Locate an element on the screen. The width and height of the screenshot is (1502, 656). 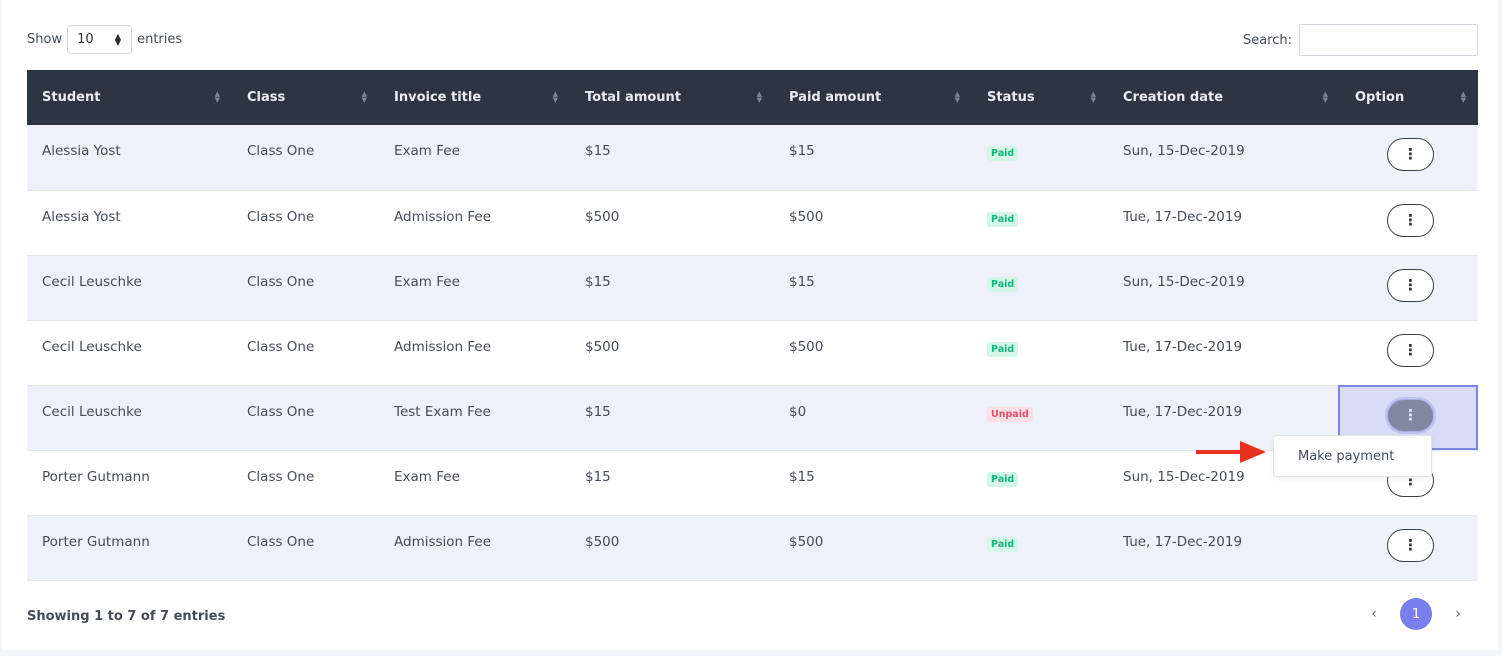
column-header-option: Option ▲ ▼ is located at coordinates (1409, 97).